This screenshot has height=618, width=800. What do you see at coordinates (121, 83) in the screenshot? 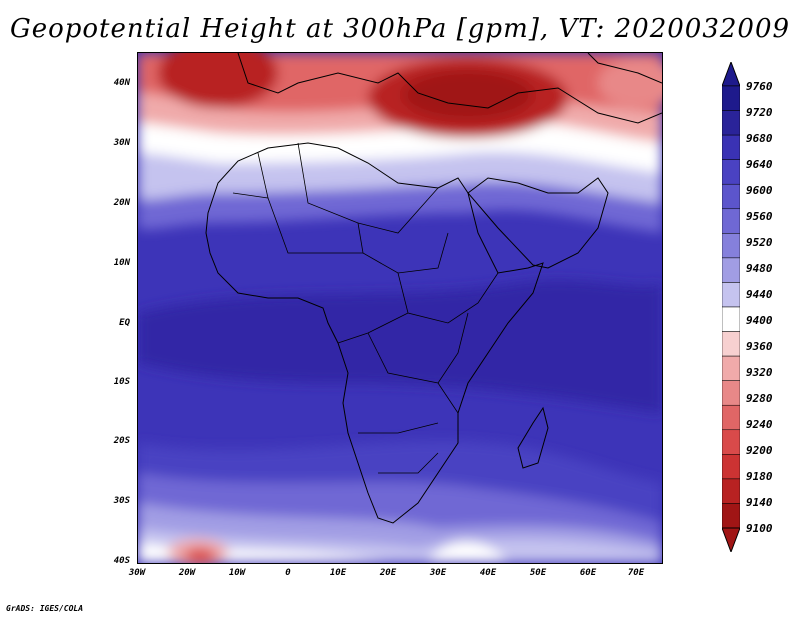
I see `lat-label-40n: 40N` at bounding box center [121, 83].